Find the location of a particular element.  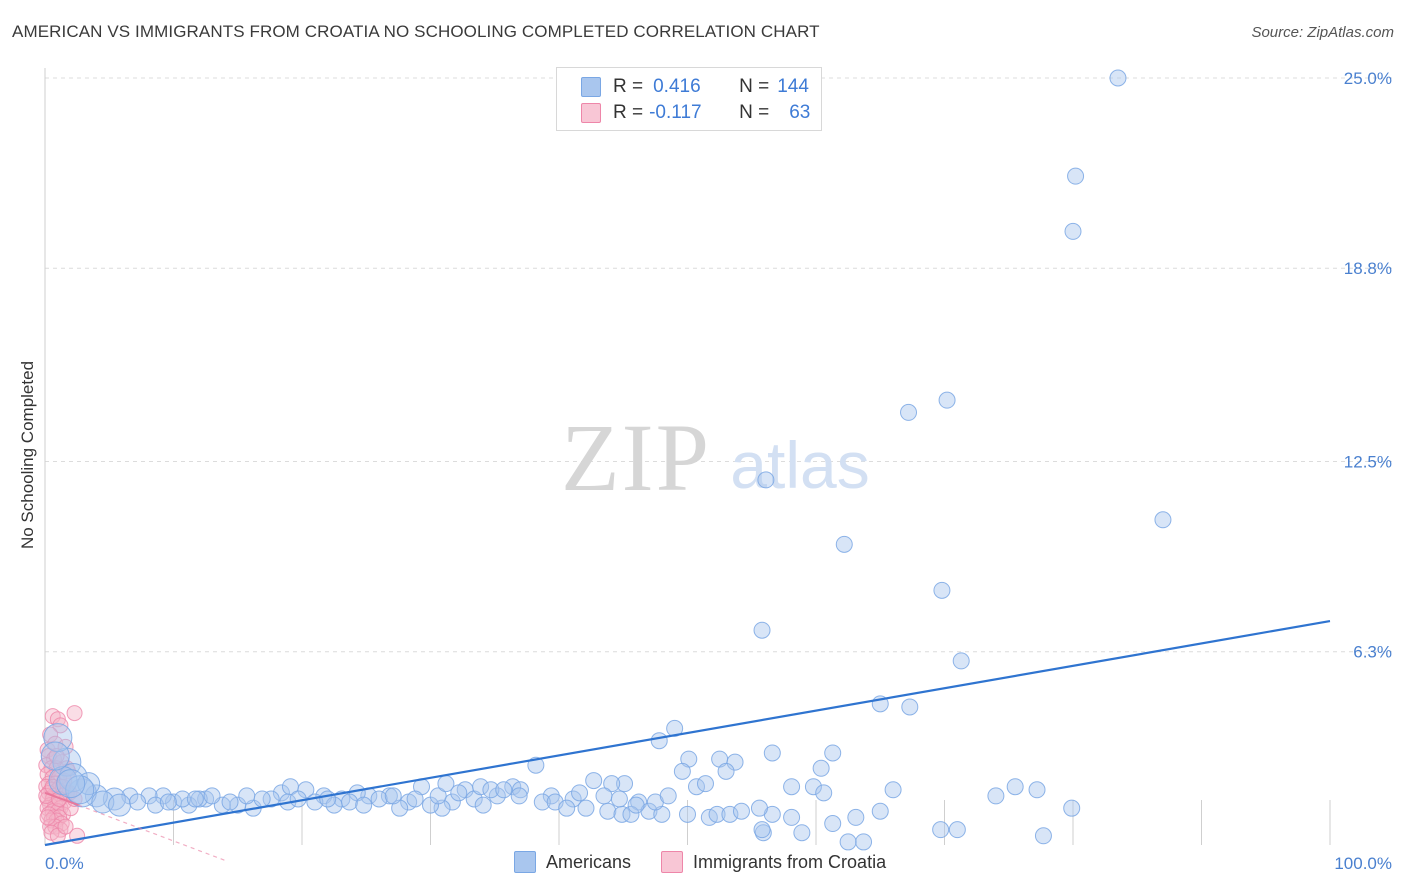

pink-swatch-icon is located at coordinates (672, 862).